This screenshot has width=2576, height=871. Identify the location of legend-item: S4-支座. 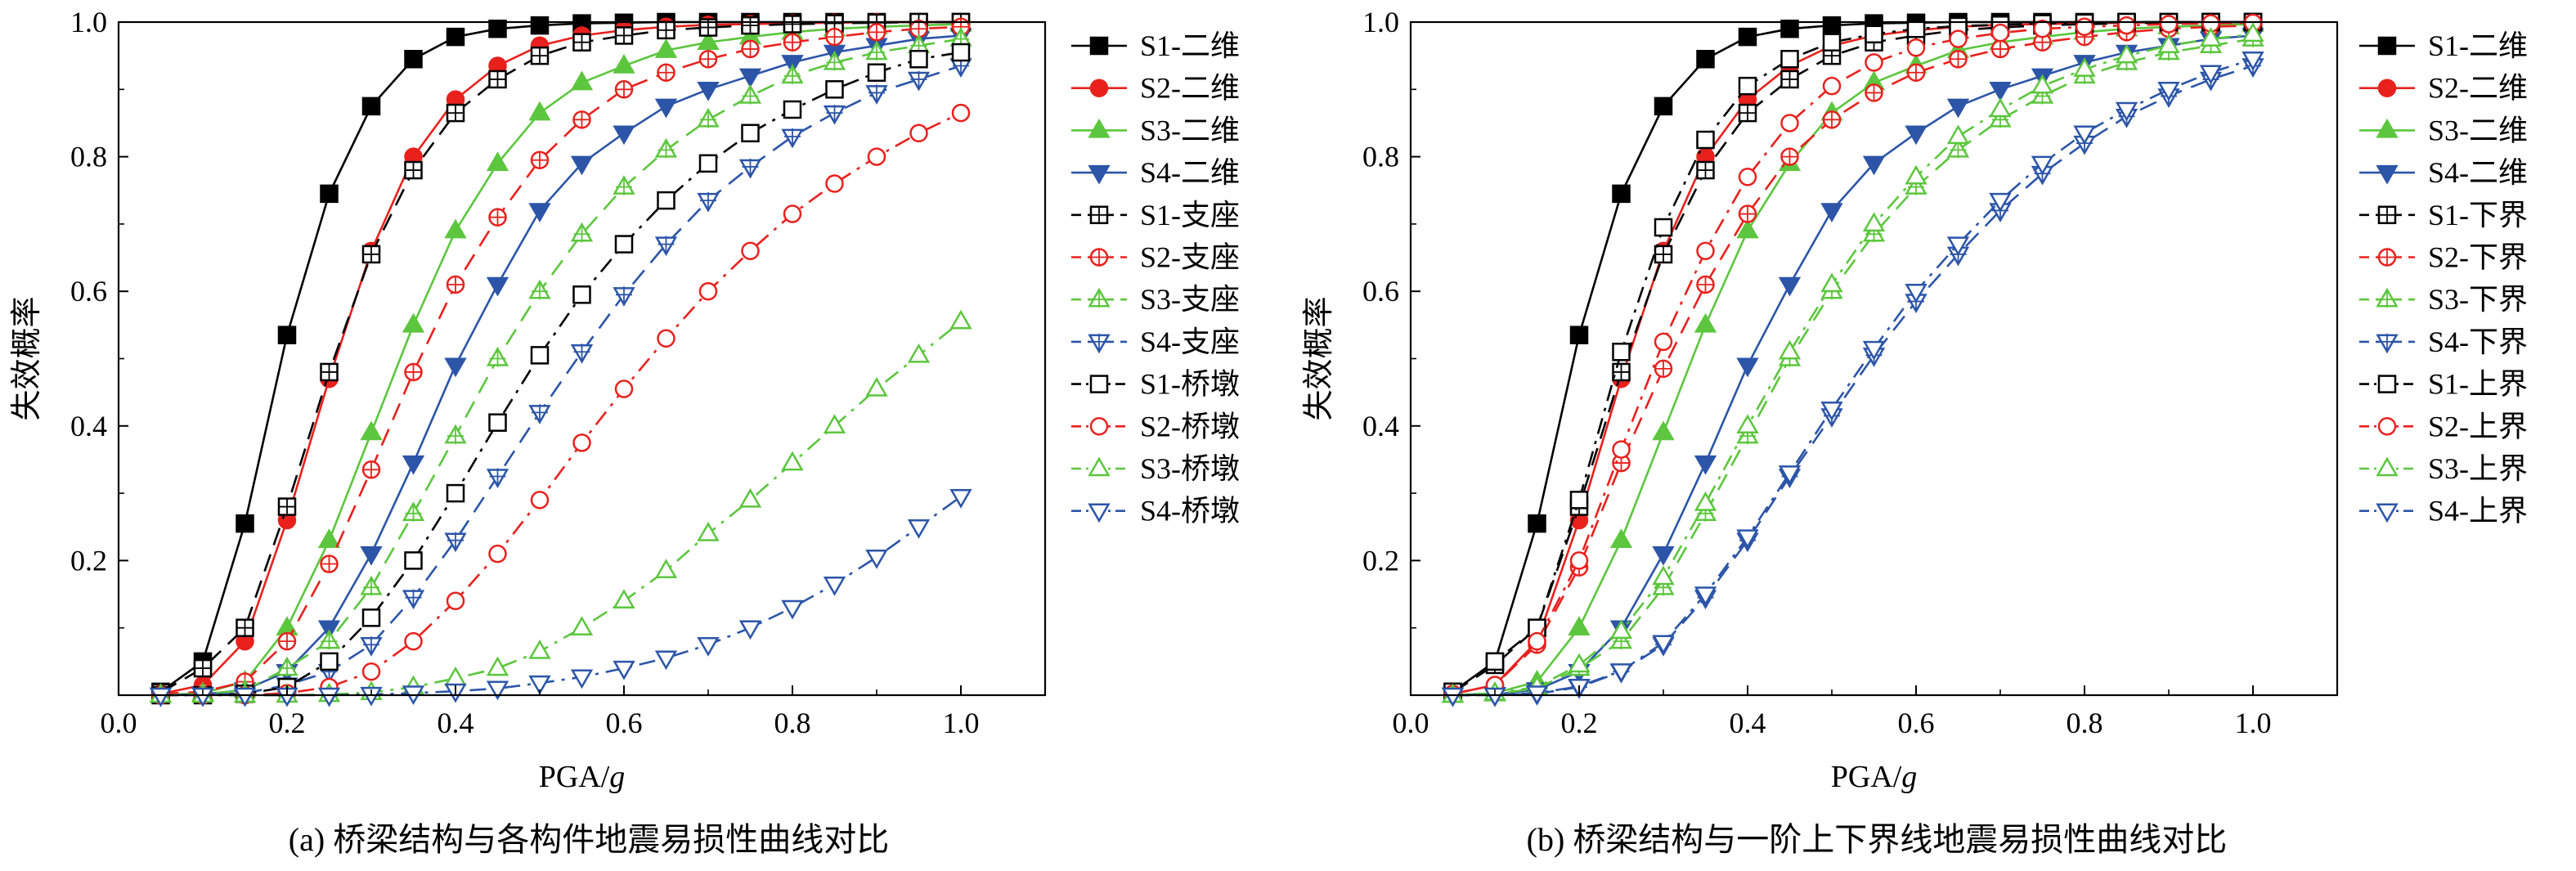
(1155, 342).